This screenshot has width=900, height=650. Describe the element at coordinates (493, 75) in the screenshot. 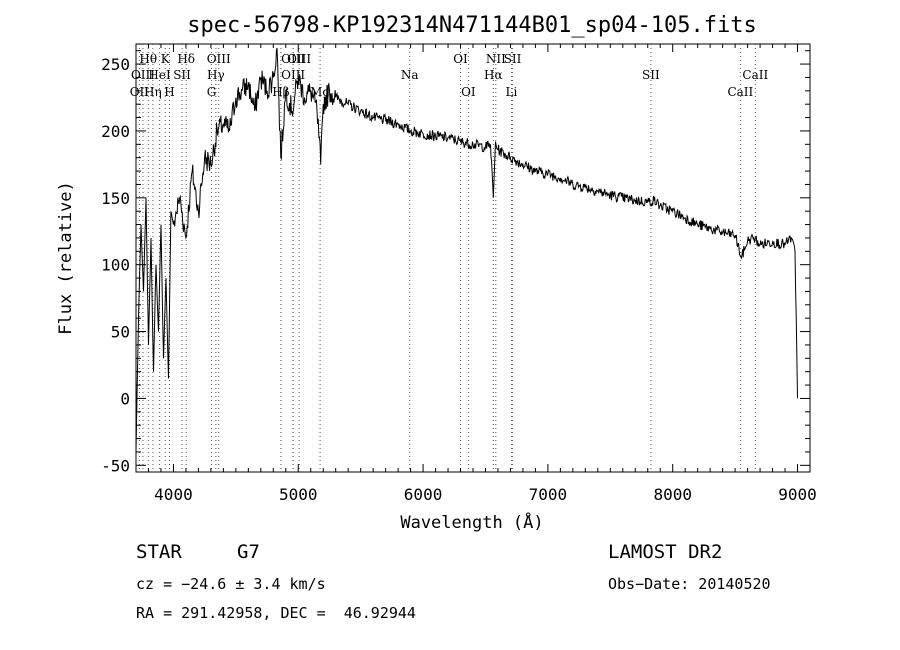

I see `line-marker-label: Hα` at that location.